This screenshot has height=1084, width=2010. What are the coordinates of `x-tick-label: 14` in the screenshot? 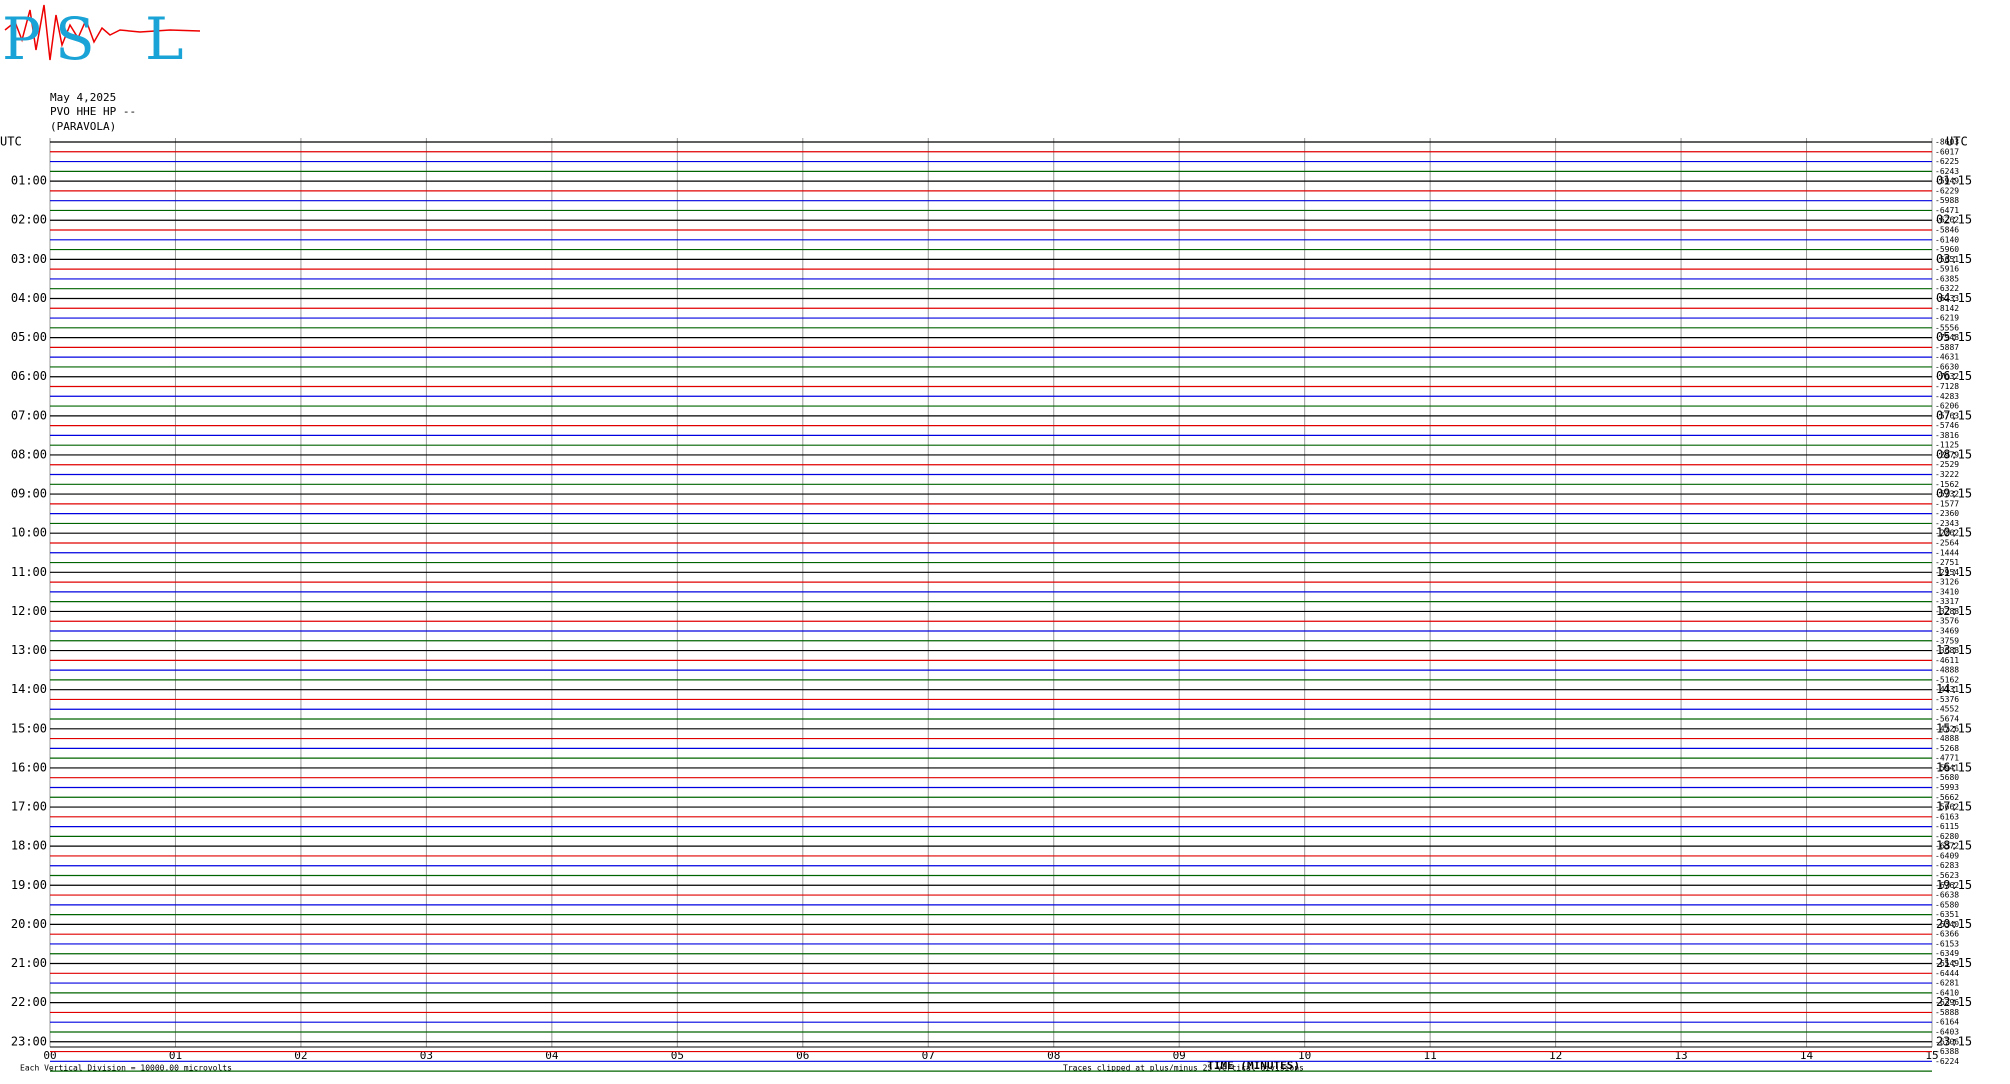 It's located at (1807, 1055).